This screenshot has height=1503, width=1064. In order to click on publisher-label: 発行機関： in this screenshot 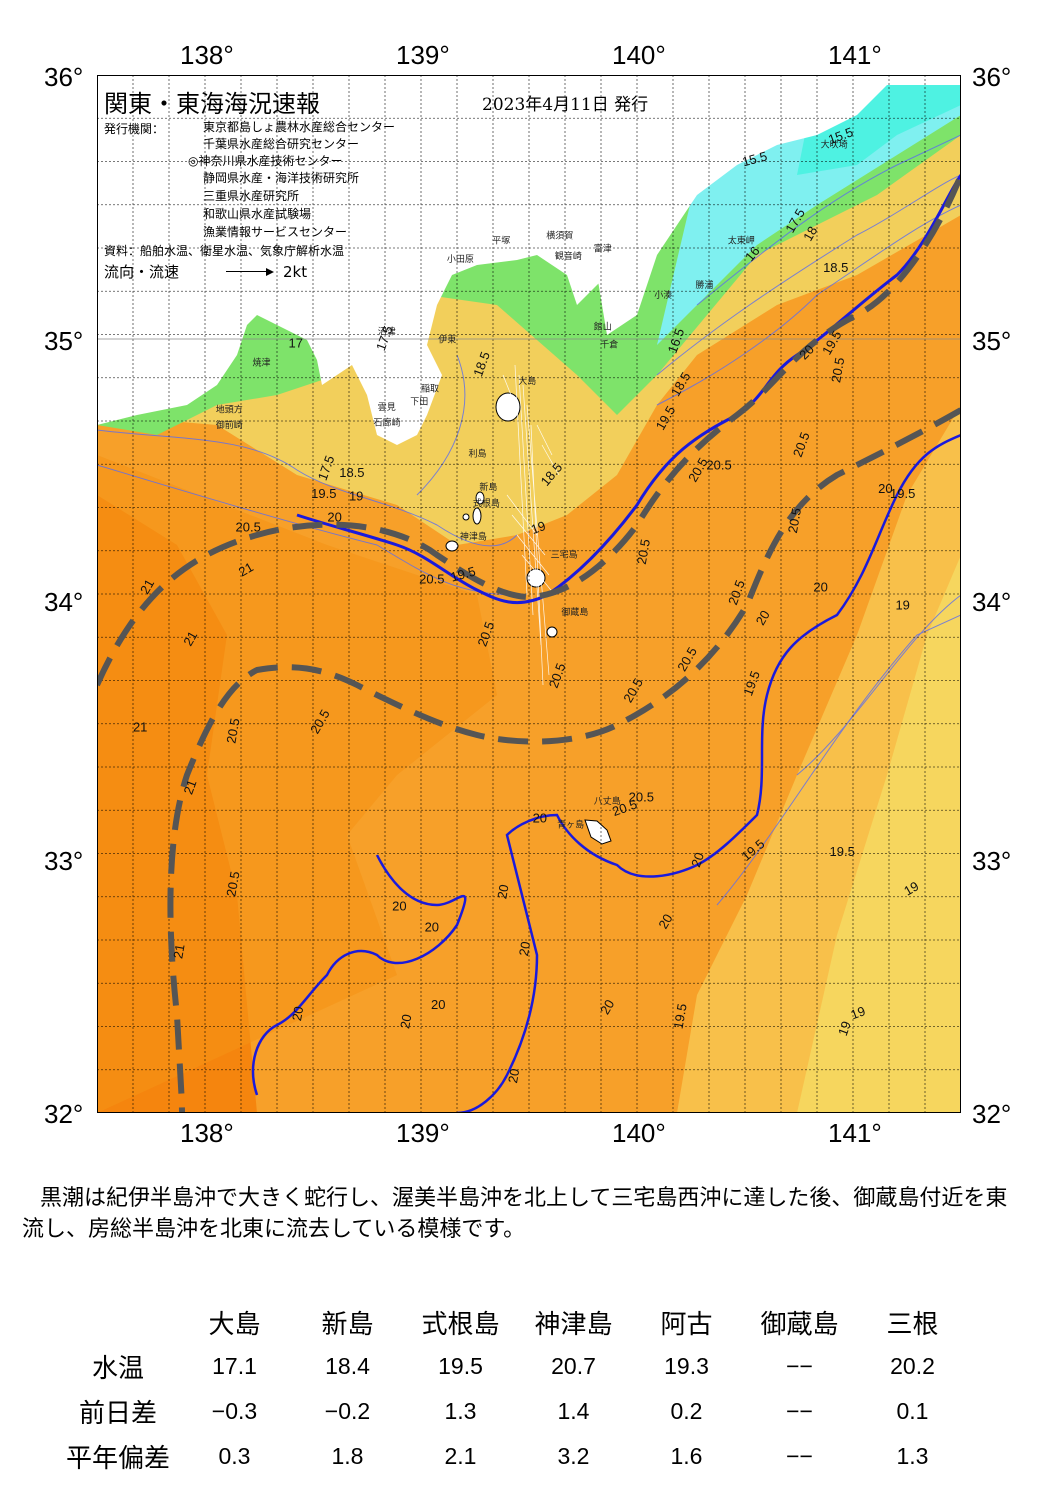, I will do `click(134, 129)`.